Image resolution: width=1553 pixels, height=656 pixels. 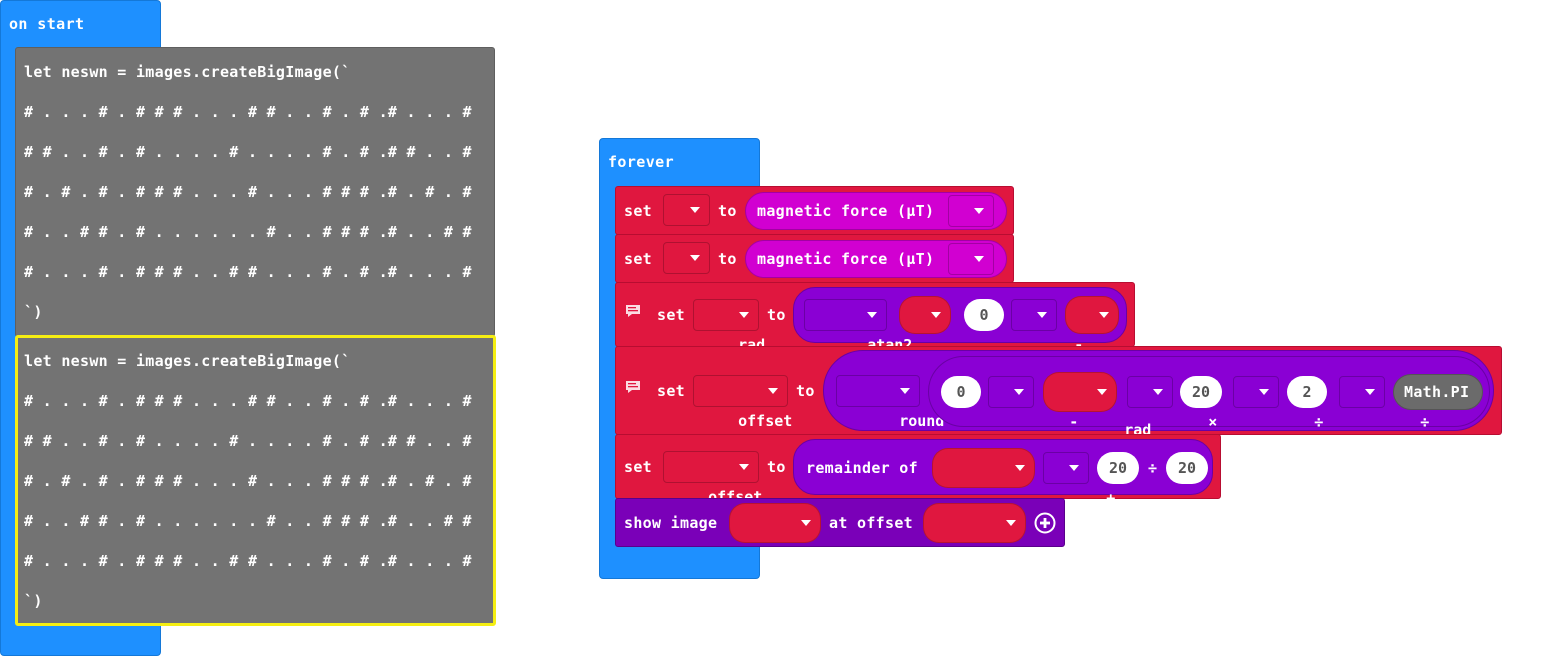 I want to click on remainder-reporter: remainder of offset + 20 ÷ 20, so click(x=1003, y=477).